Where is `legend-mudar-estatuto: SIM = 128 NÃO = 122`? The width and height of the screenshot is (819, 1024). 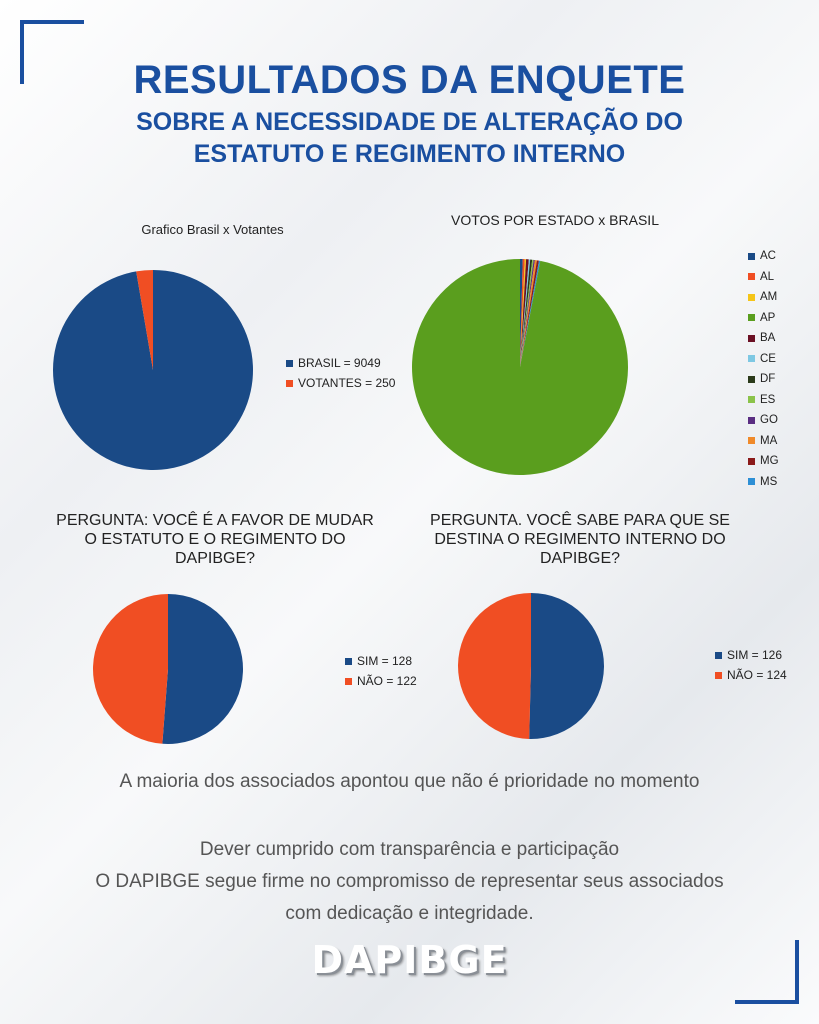 legend-mudar-estatuto: SIM = 128 NÃO = 122 is located at coordinates (381, 671).